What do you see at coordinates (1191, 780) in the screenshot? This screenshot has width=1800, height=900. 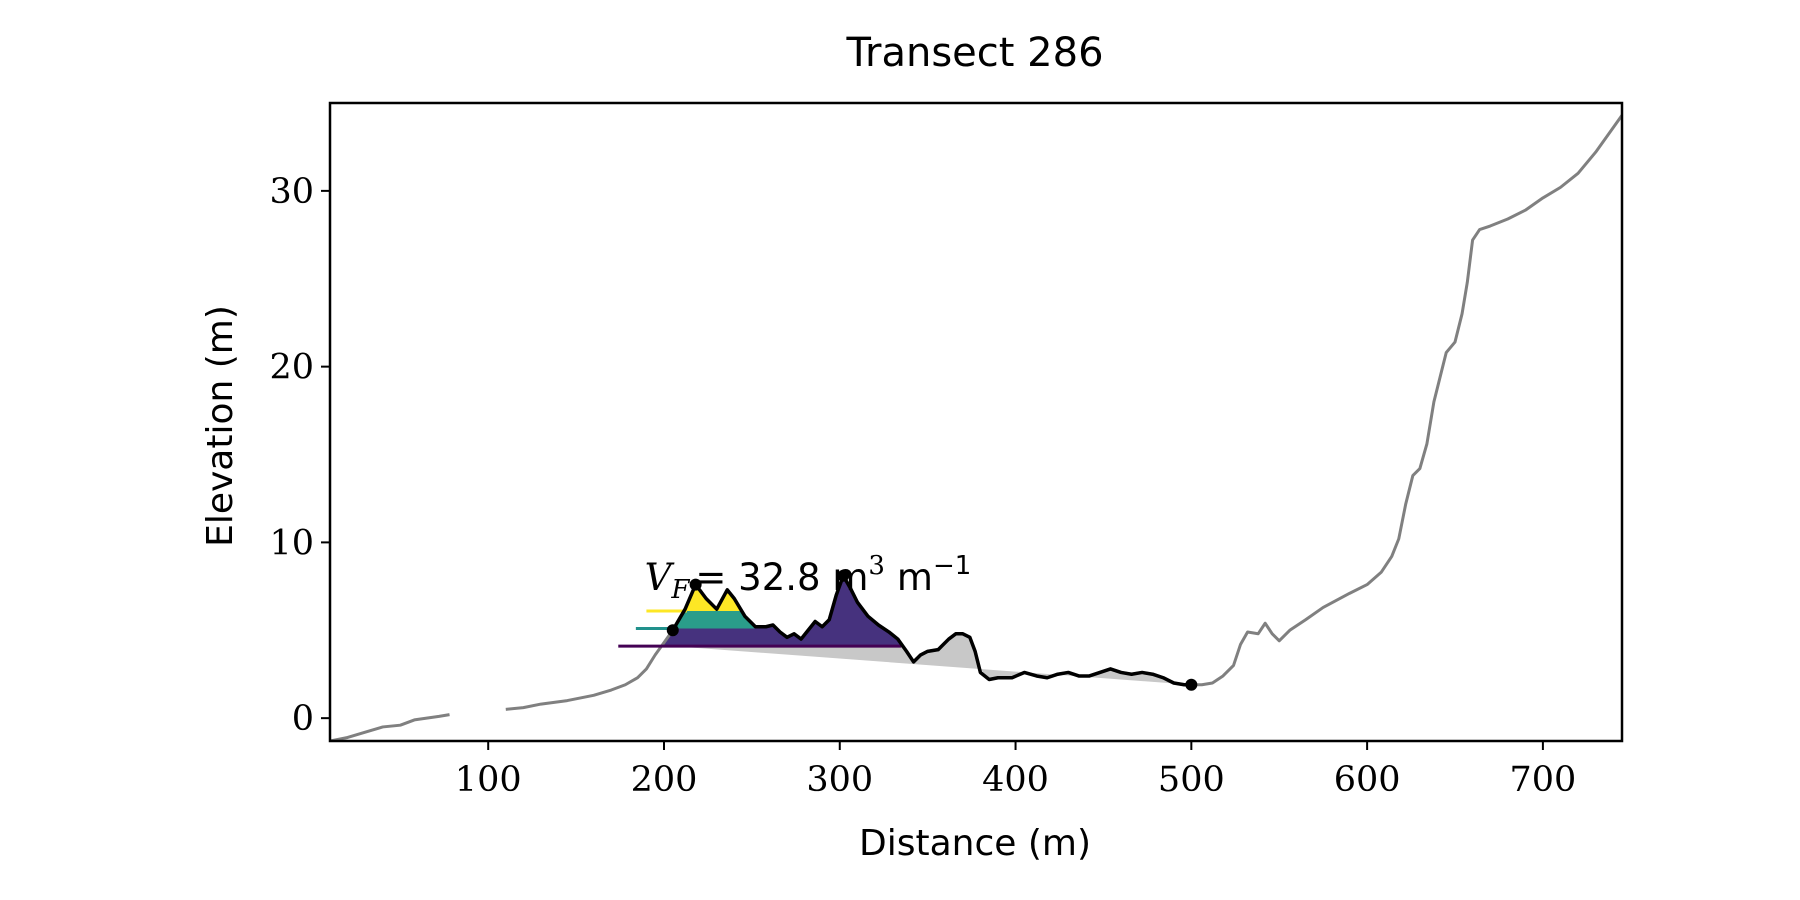 I see `x-tick-label: 500` at bounding box center [1191, 780].